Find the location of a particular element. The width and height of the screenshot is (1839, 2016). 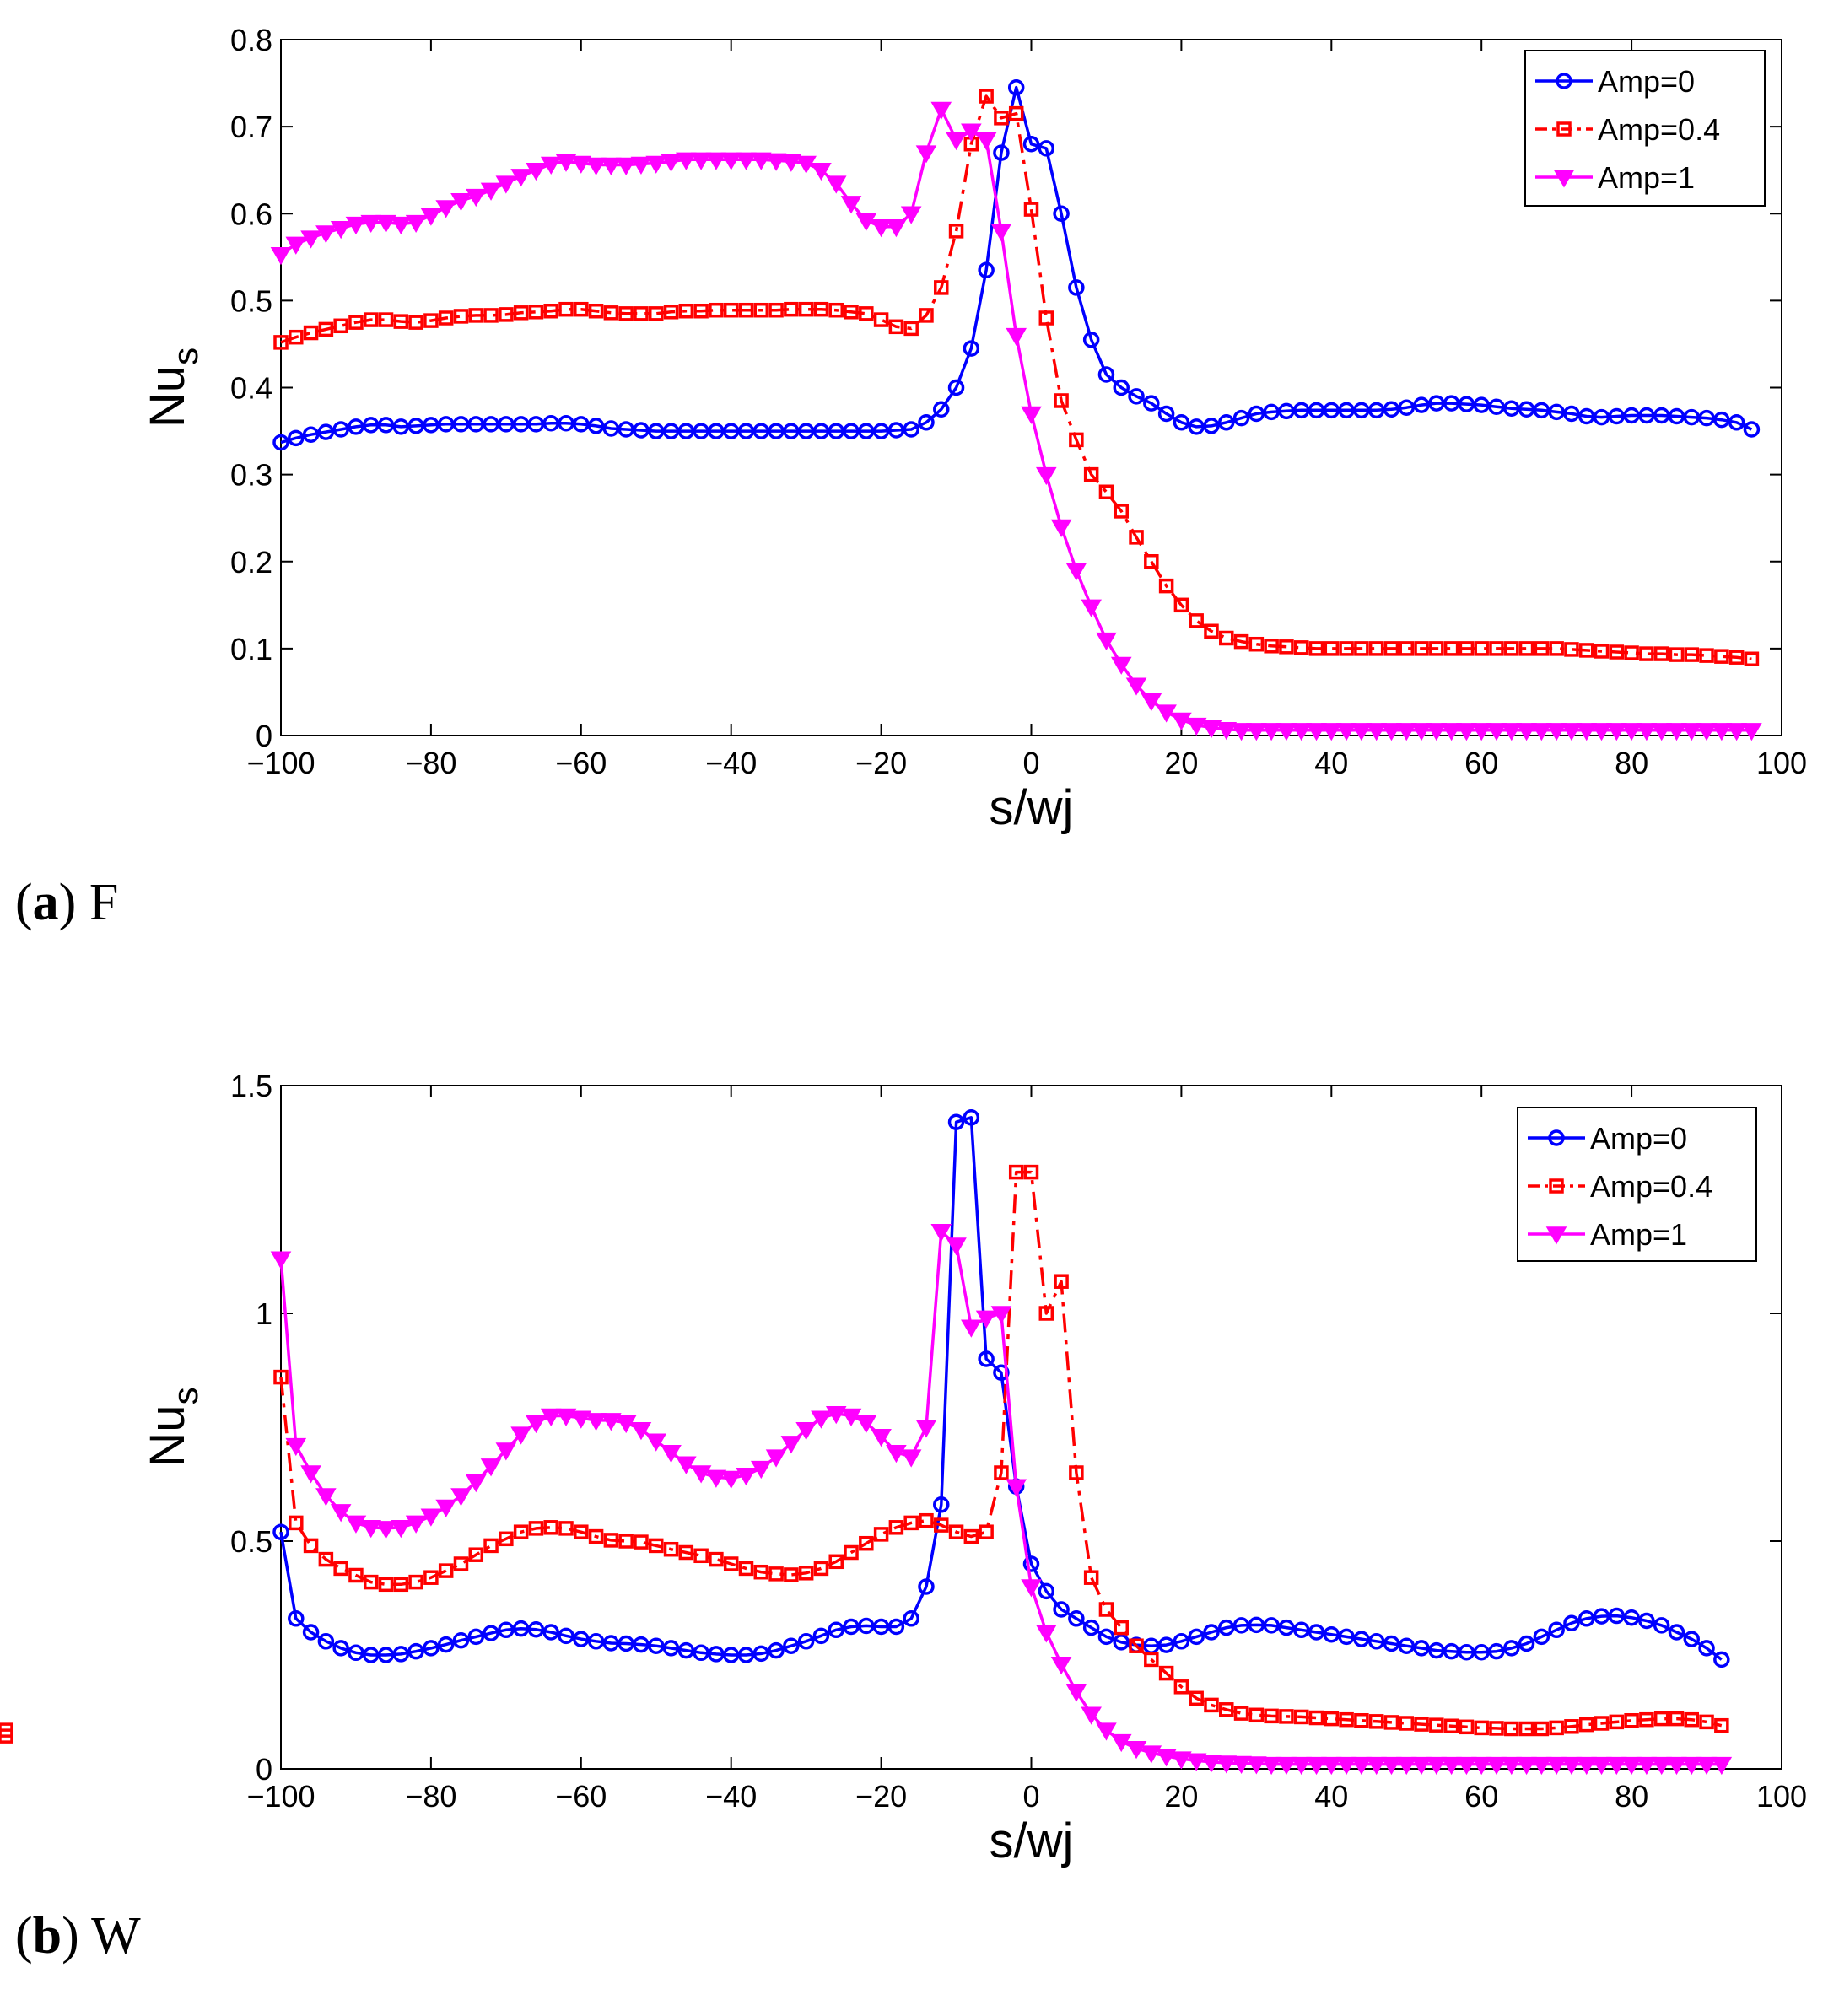

y-axis-label-main: Nu is located at coordinates (167, 396).